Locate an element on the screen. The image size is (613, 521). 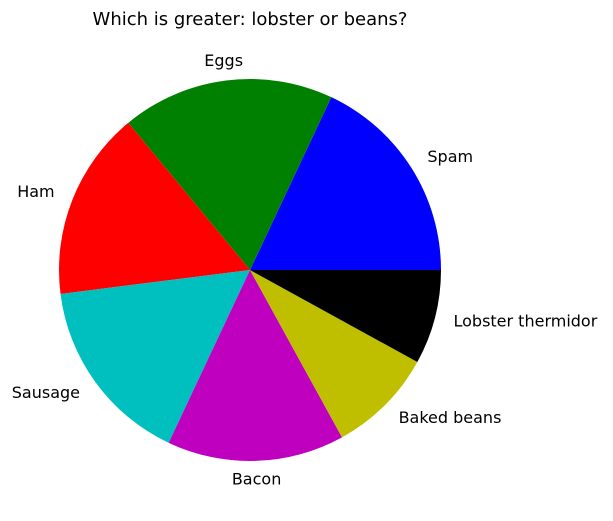
pie-slice-spam is located at coordinates (345, 183).